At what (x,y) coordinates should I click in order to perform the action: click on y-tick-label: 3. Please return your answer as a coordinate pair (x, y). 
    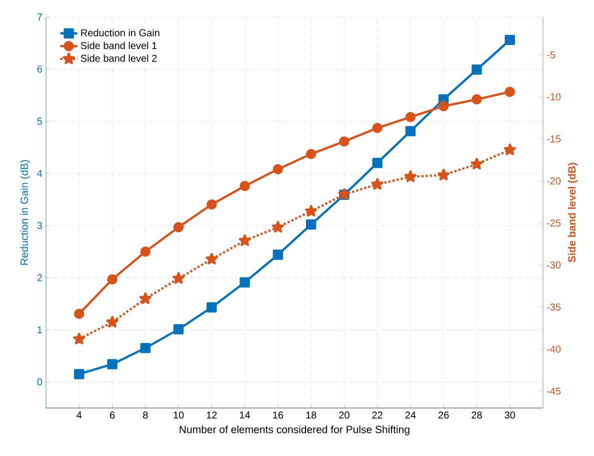
    Looking at the image, I should click on (39, 226).